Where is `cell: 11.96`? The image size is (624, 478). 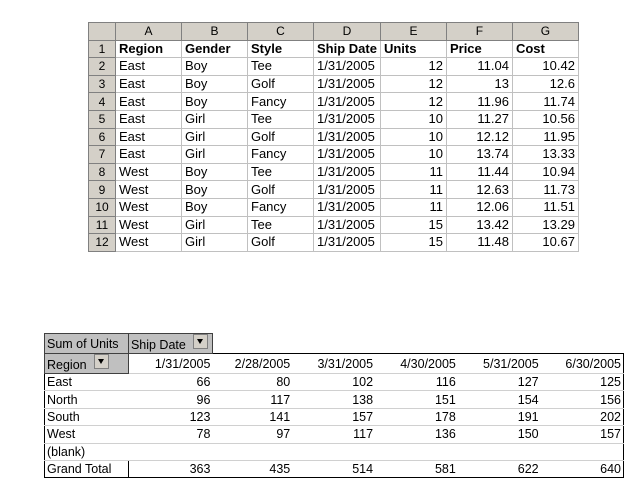 cell: 11.96 is located at coordinates (479, 101).